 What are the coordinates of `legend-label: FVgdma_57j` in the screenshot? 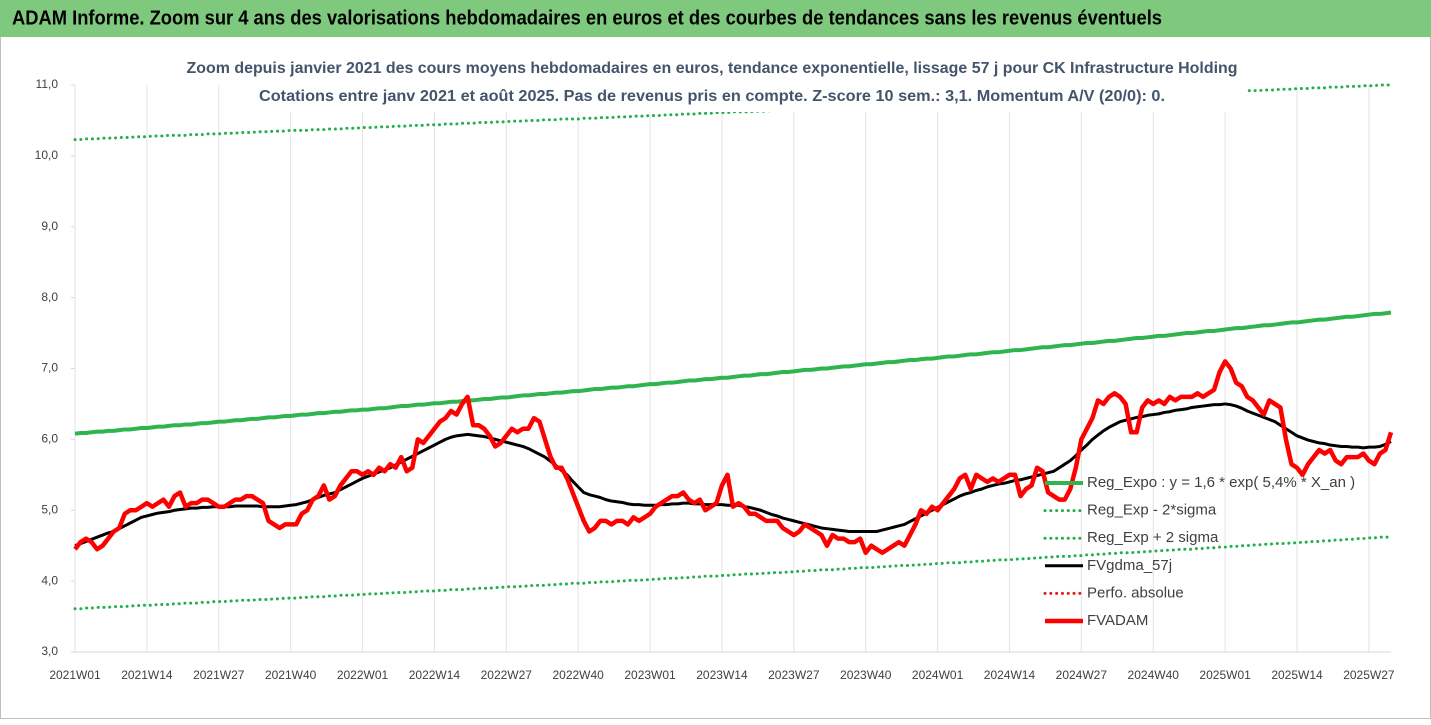 It's located at (1129, 565).